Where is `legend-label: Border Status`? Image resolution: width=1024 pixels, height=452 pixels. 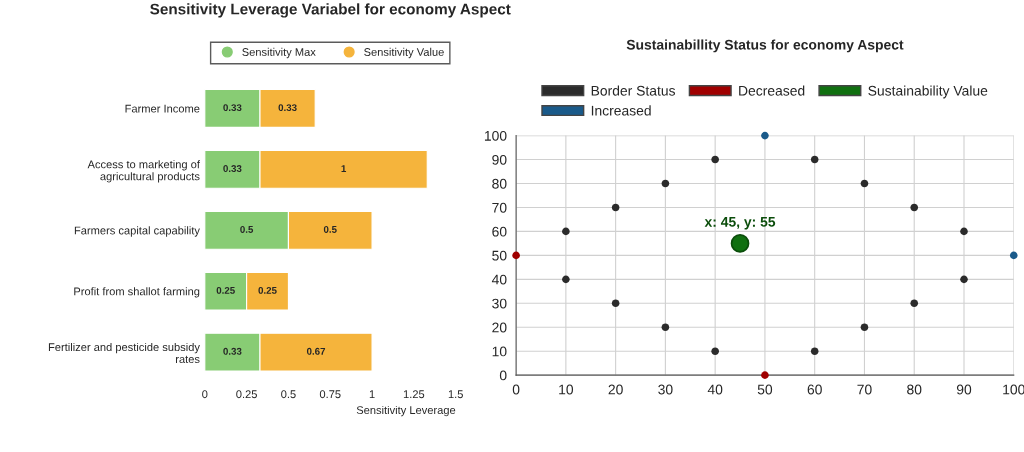 legend-label: Border Status is located at coordinates (633, 90).